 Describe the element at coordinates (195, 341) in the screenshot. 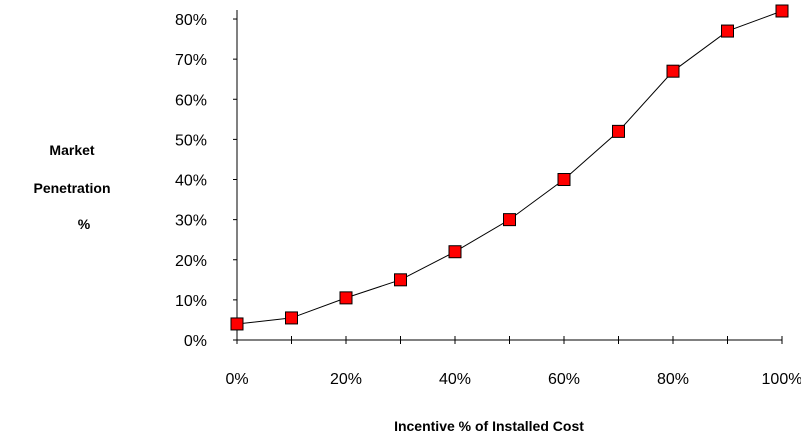

I see `y-tick-label: 0%` at that location.